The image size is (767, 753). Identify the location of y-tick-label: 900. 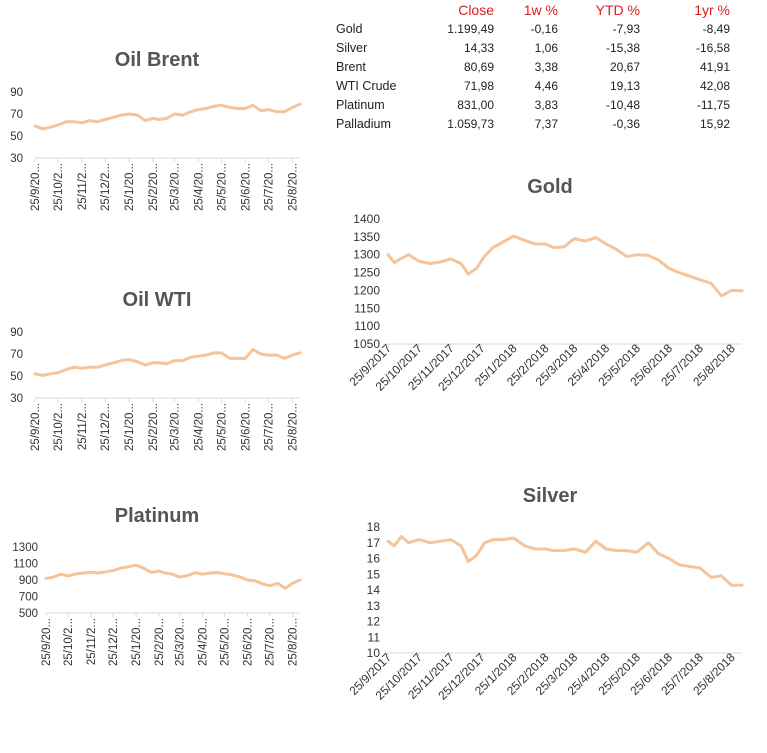
(28, 581).